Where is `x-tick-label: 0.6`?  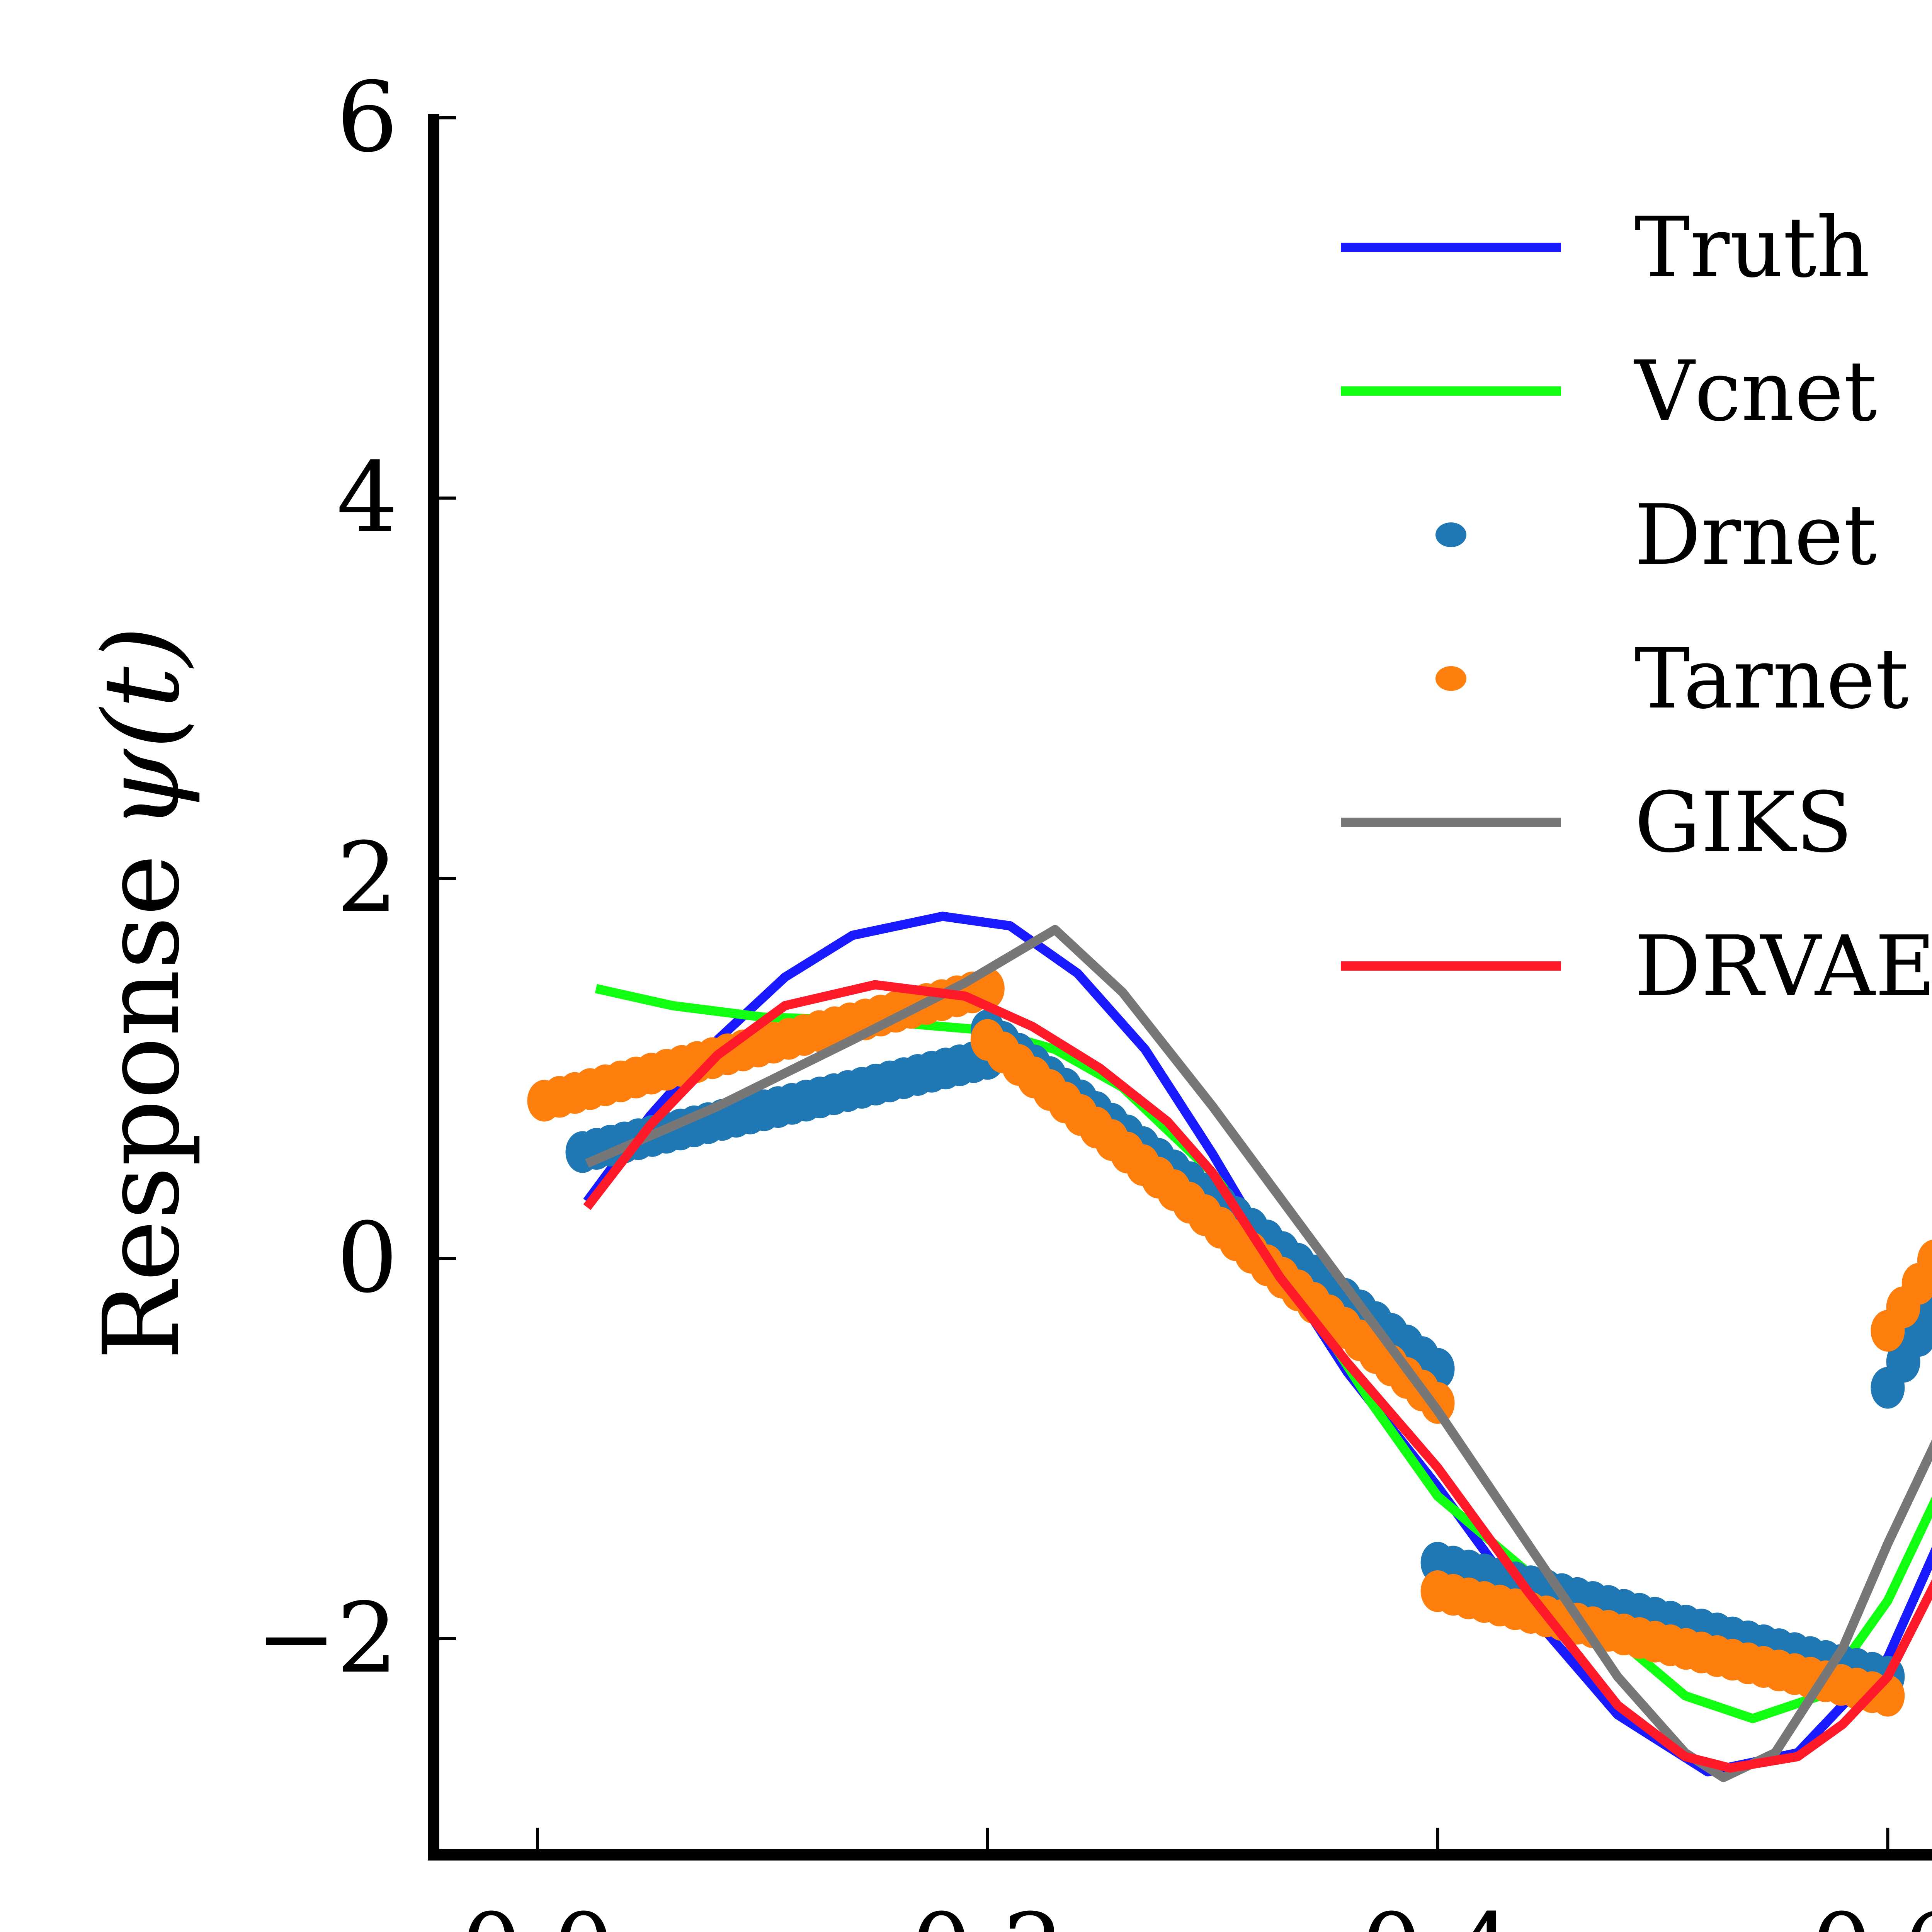 x-tick-label: 0.6 is located at coordinates (1871, 1913).